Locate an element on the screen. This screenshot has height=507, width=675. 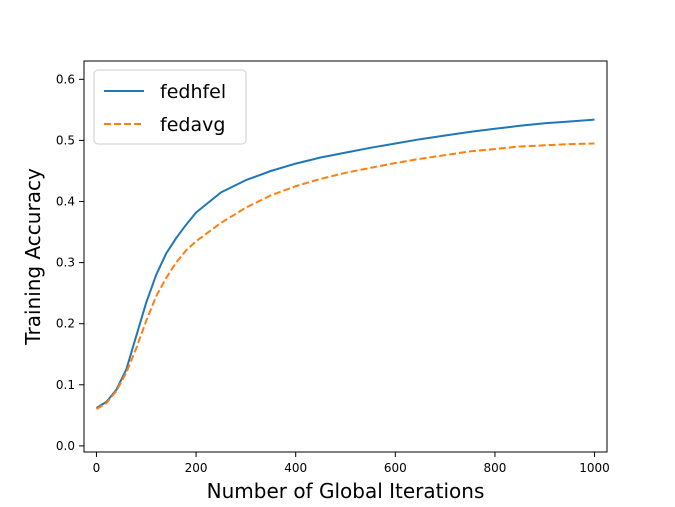
y-tick-label: 0.2 is located at coordinates (65, 324).